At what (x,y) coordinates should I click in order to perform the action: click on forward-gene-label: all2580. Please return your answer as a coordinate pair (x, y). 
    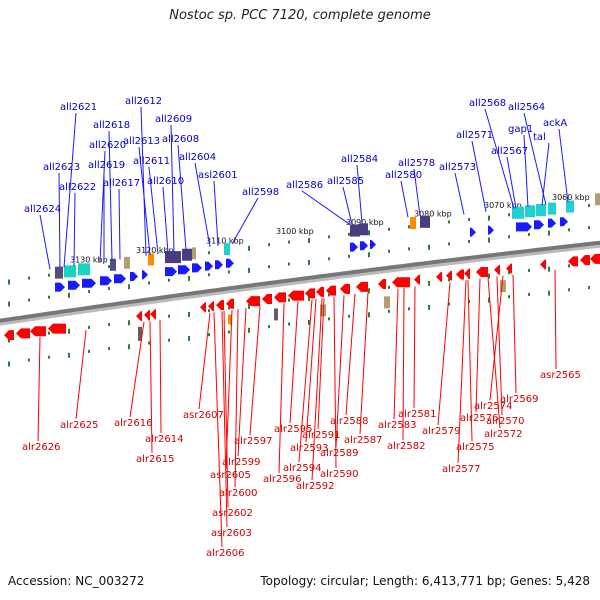
    Looking at the image, I should click on (403, 175).